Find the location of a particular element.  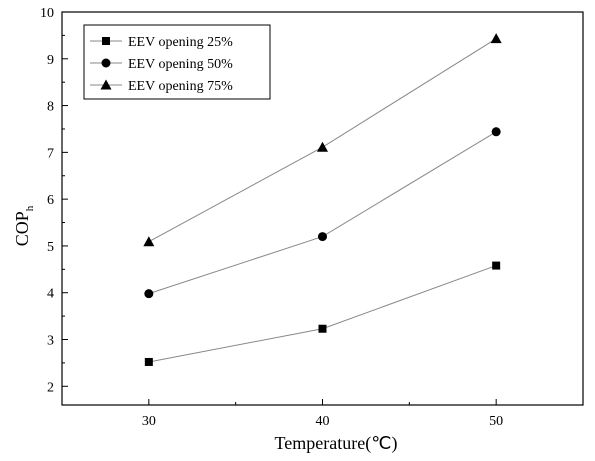

legend-label: EEV opening 25% is located at coordinates (180, 42).